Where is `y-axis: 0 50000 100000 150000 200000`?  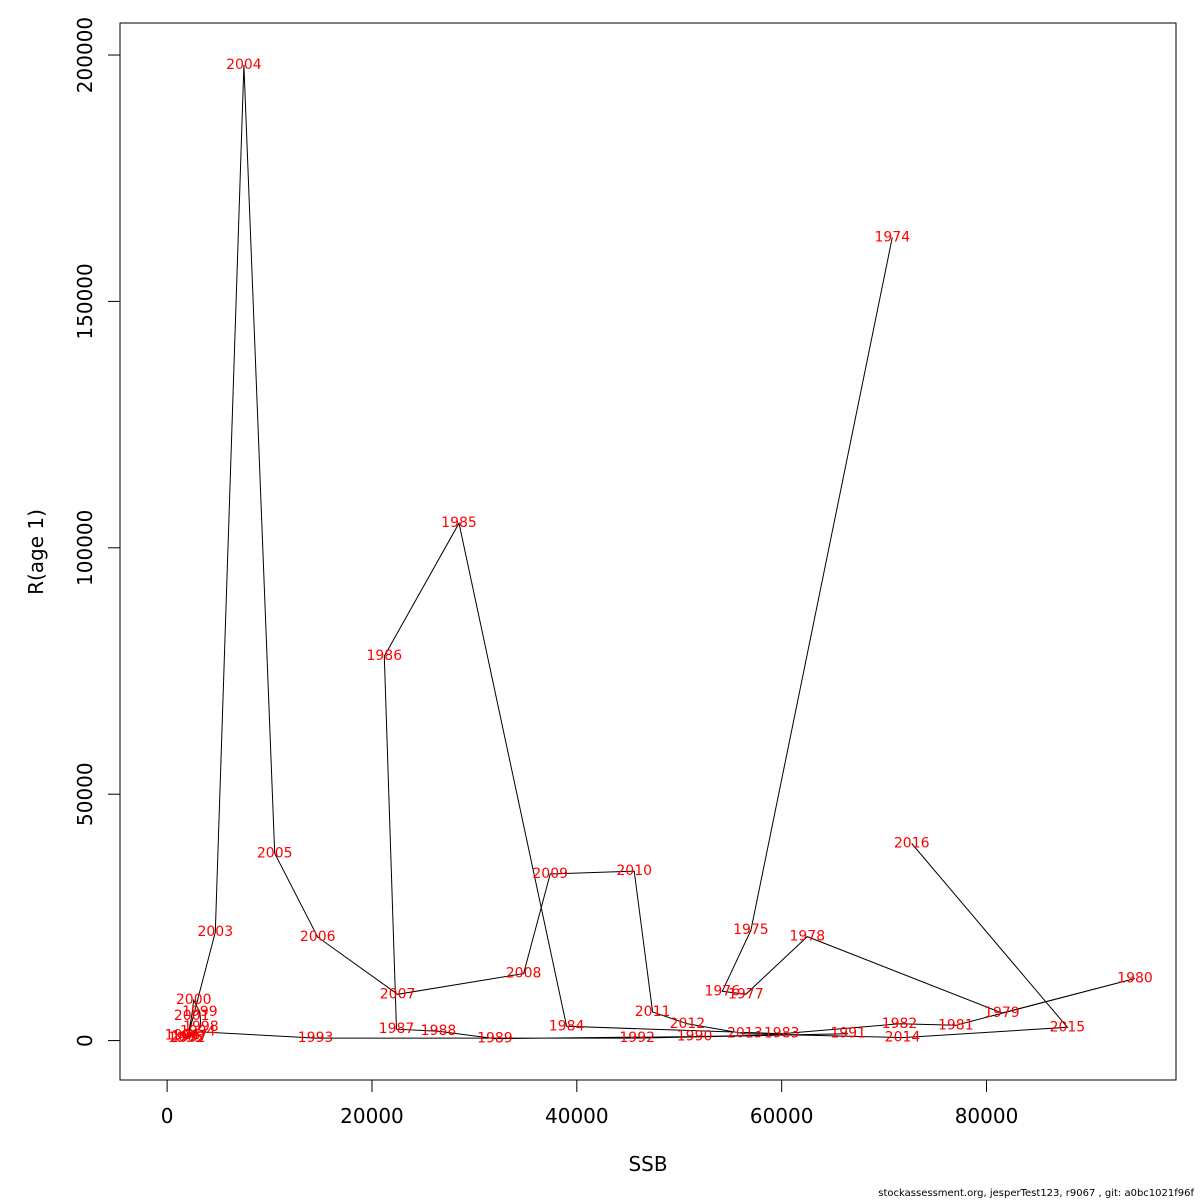 y-axis: 0 50000 100000 150000 200000 is located at coordinates (97, 532).